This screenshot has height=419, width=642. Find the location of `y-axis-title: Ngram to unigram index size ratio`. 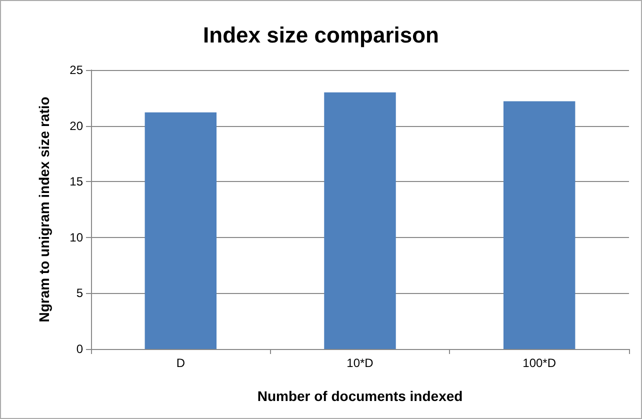

y-axis-title: Ngram to unigram index size ratio is located at coordinates (44, 209).